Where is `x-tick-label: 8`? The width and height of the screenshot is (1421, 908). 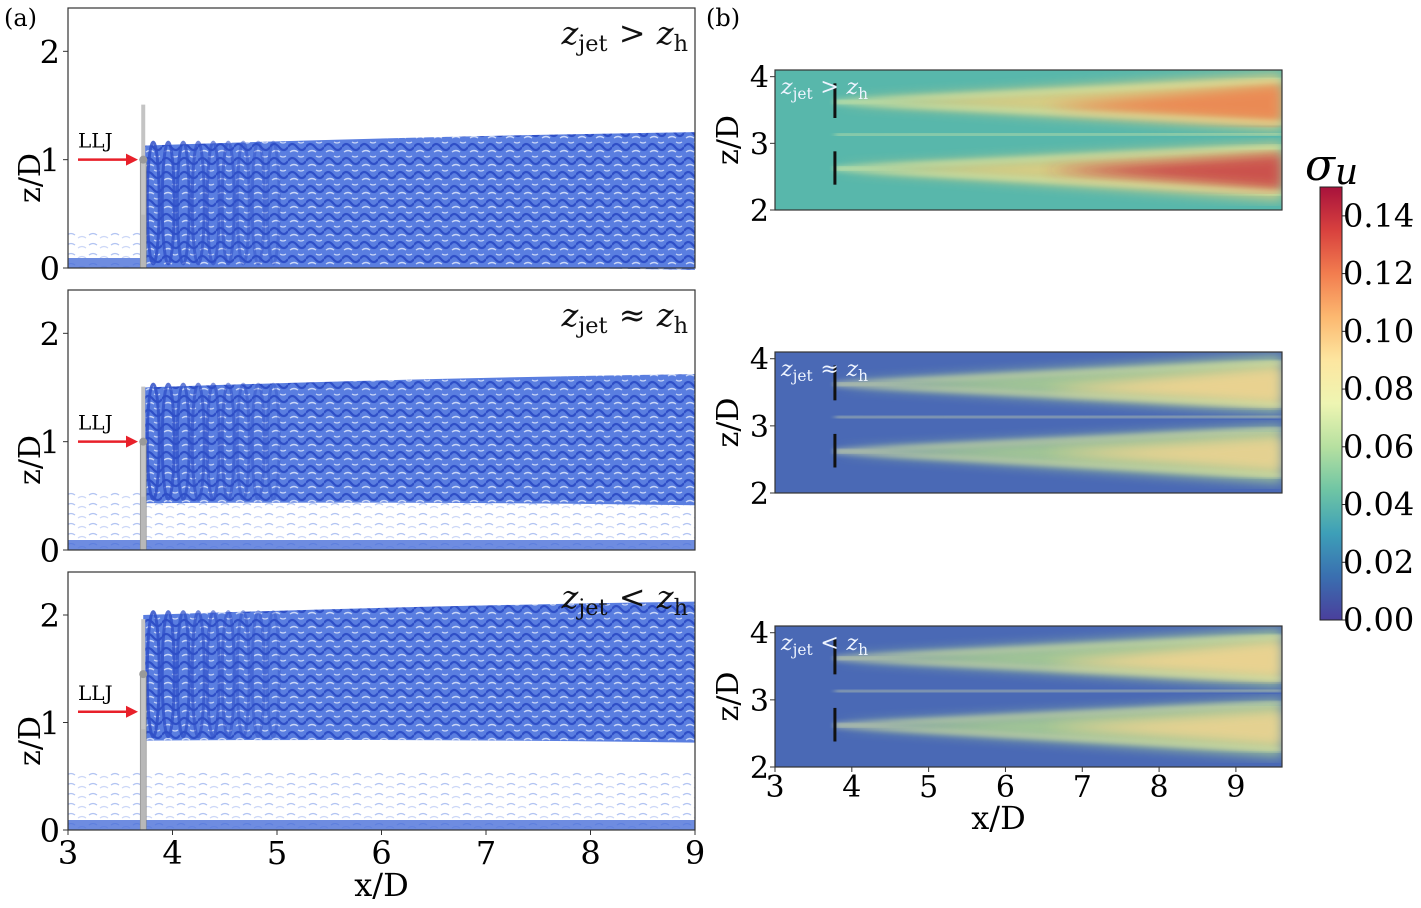 x-tick-label: 8 is located at coordinates (590, 853).